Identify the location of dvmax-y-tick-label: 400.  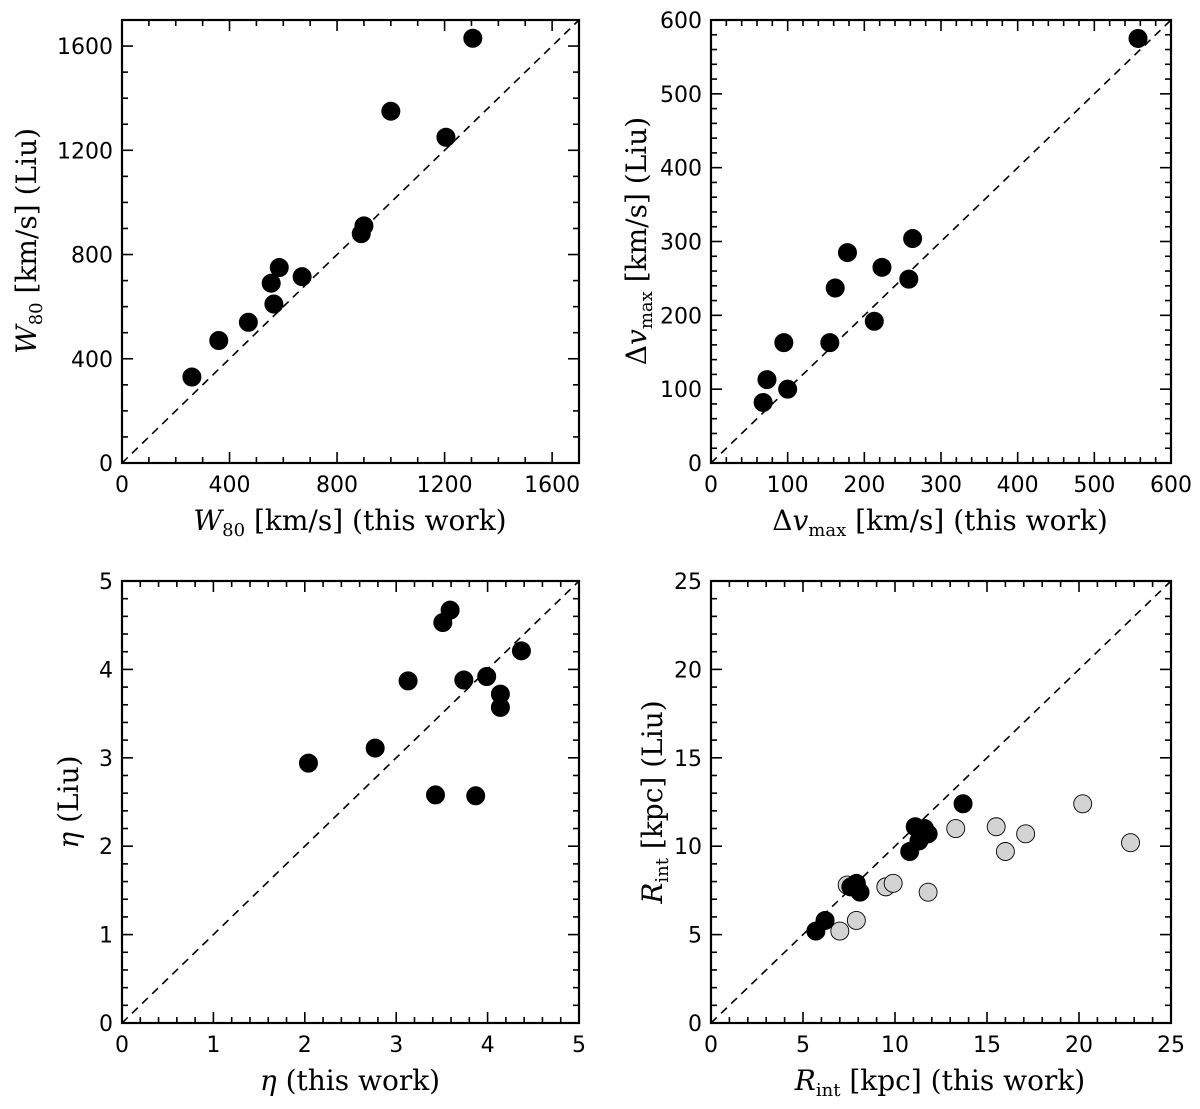
(681, 169).